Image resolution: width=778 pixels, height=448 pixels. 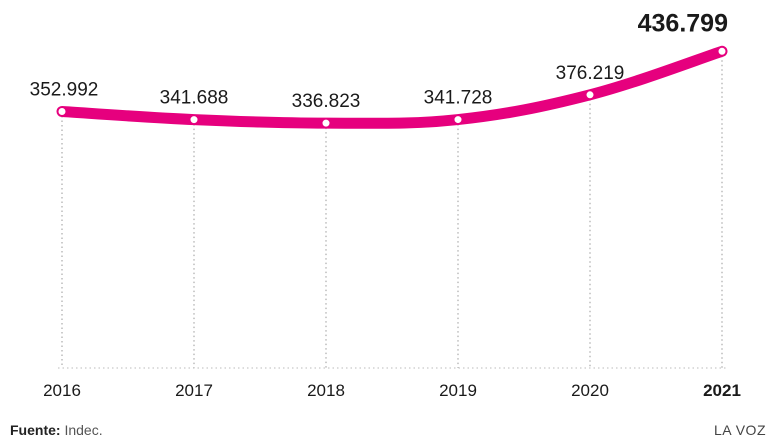 What do you see at coordinates (392, 390) in the screenshot?
I see `x-tick-labels: 2016 2017 2018 2019 2020 2021` at bounding box center [392, 390].